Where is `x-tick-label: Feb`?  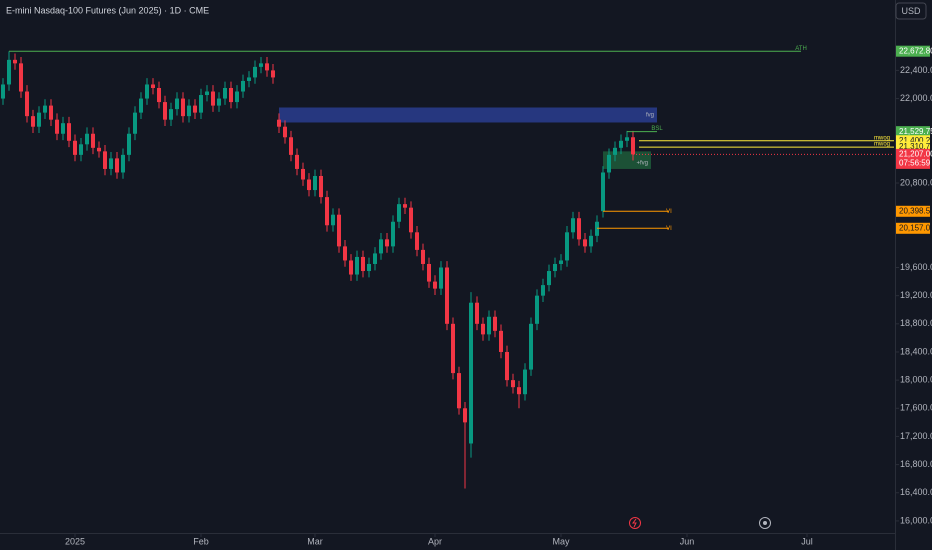
x-tick-label: Feb is located at coordinates (201, 541).